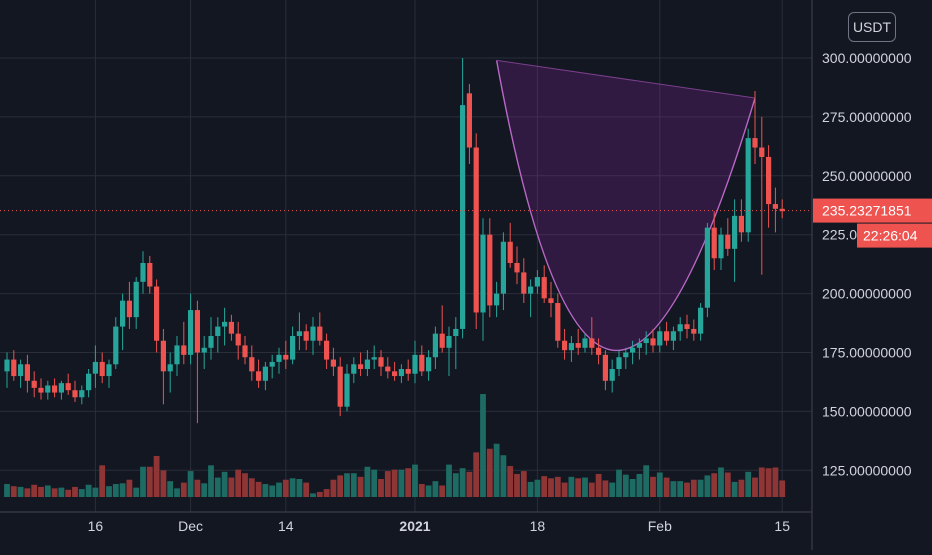  I want to click on y-tick-label: 275.00000000, so click(867, 117).